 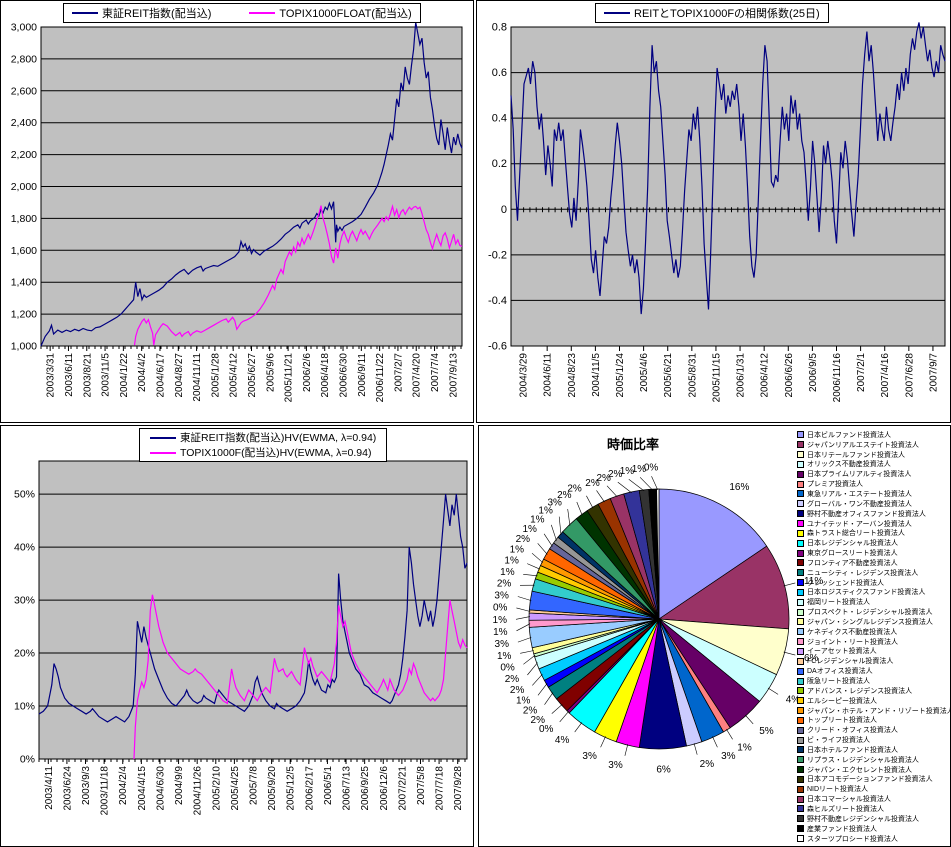 What do you see at coordinates (24, 601) in the screenshot?
I see `y-axis-label: 30%` at bounding box center [24, 601].